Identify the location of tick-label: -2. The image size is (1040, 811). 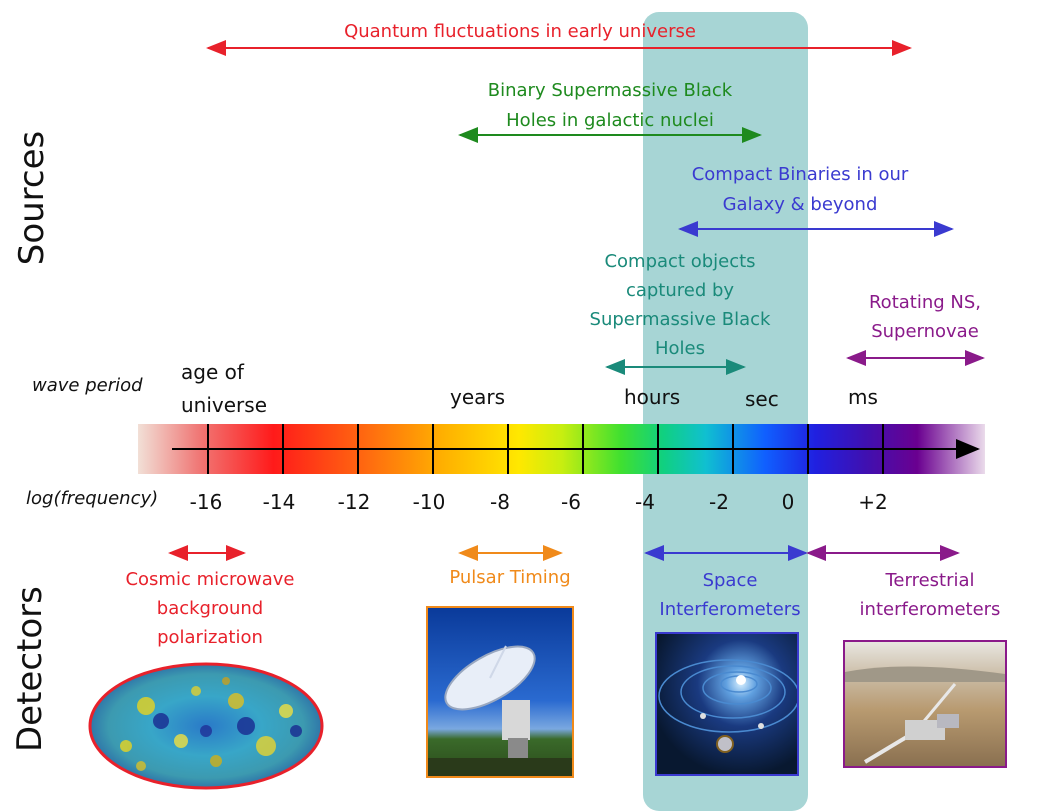
(719, 502).